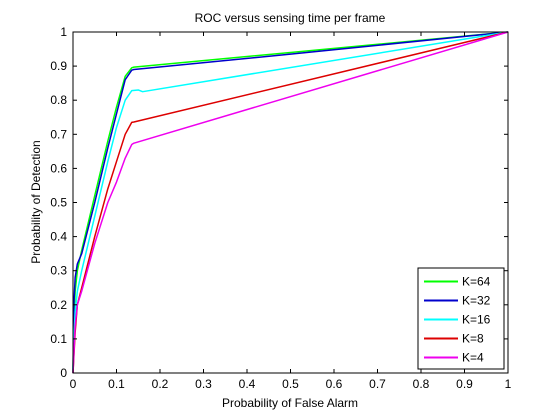 Image resolution: width=560 pixels, height=420 pixels. What do you see at coordinates (473, 339) in the screenshot?
I see `legend-label: K=8` at bounding box center [473, 339].